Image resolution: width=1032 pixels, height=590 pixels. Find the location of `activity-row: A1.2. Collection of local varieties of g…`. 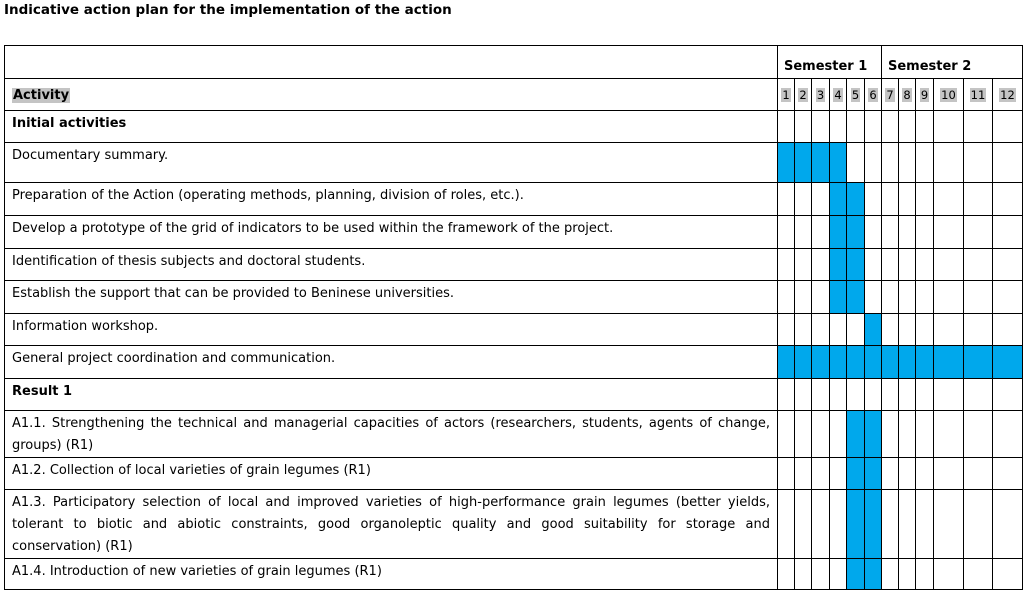

activity-row: A1.2. Collection of local varieties of g… is located at coordinates (513, 473).